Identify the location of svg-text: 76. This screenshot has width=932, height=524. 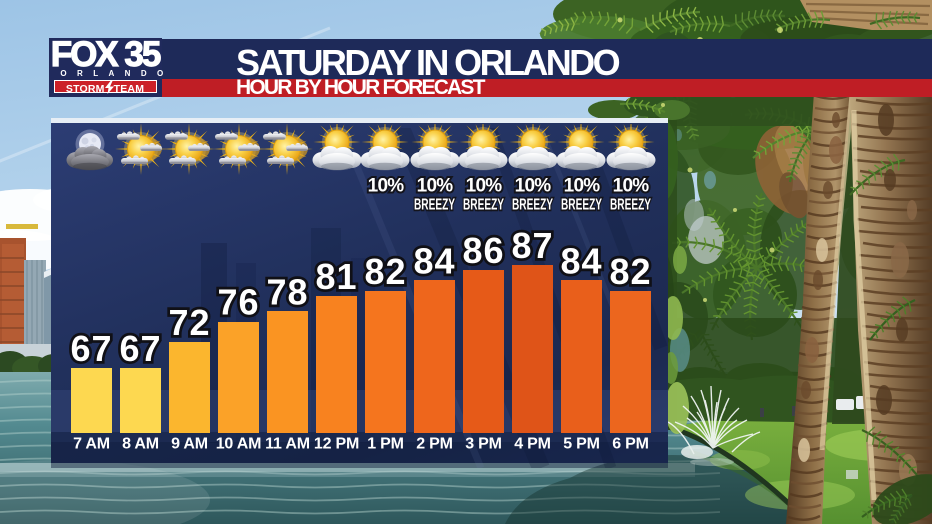
(238, 302).